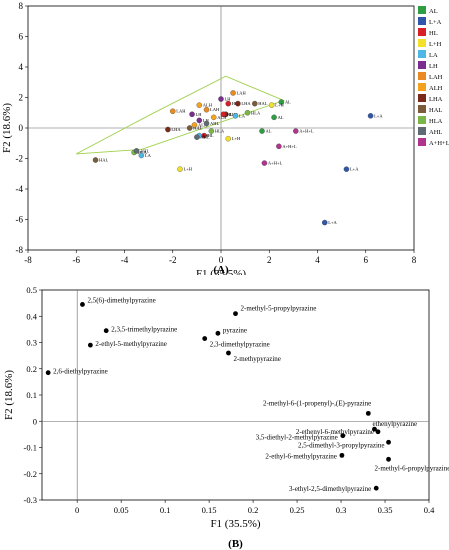 The width and height of the screenshot is (449, 550). I want to click on legend-label: LA, so click(433, 55).